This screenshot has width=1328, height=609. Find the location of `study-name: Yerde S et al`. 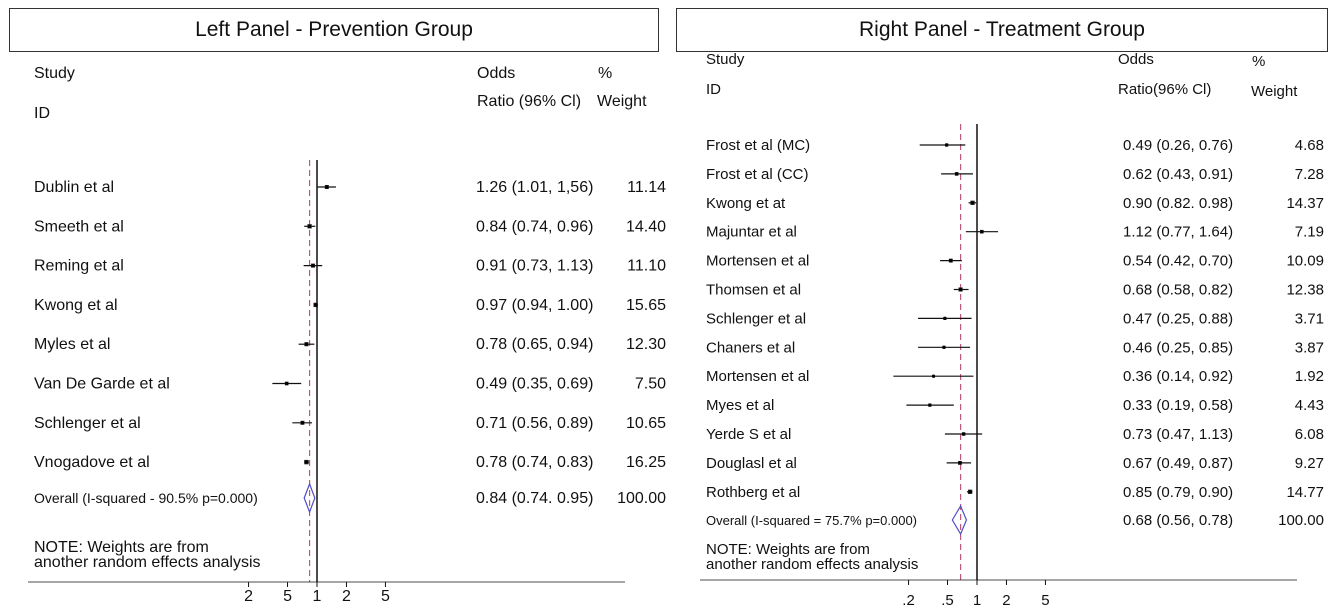

study-name: Yerde S et al is located at coordinates (748, 434).